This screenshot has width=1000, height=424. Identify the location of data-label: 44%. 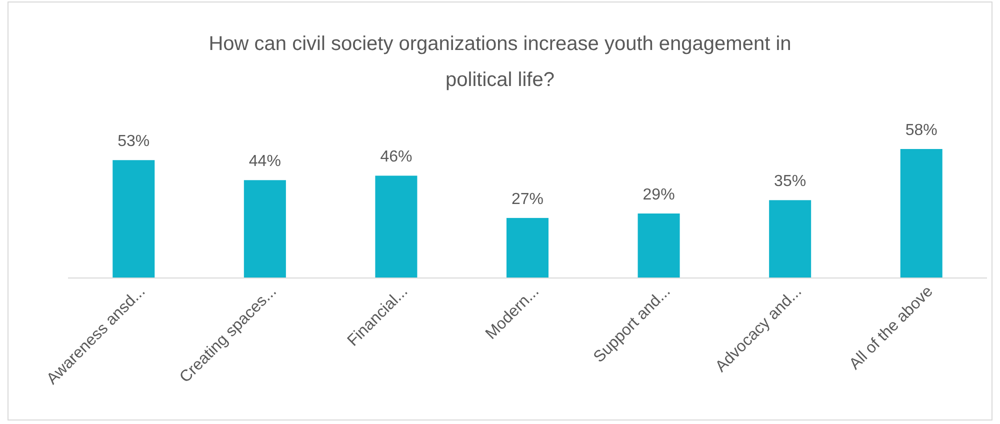
(264, 161).